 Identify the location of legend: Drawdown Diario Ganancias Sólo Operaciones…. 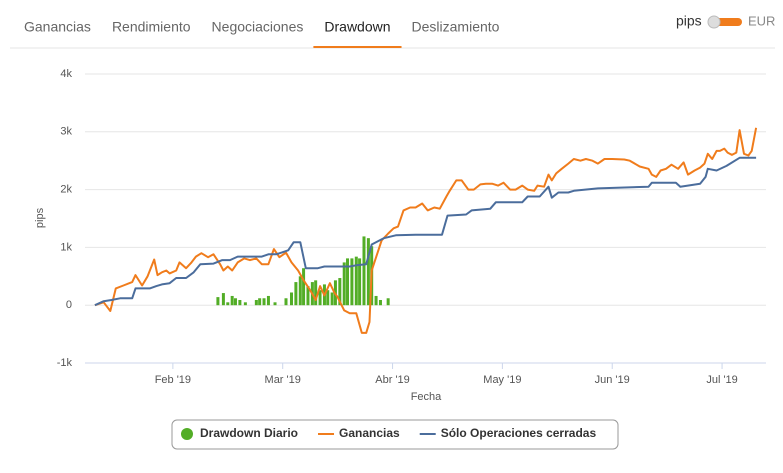
(388, 433).